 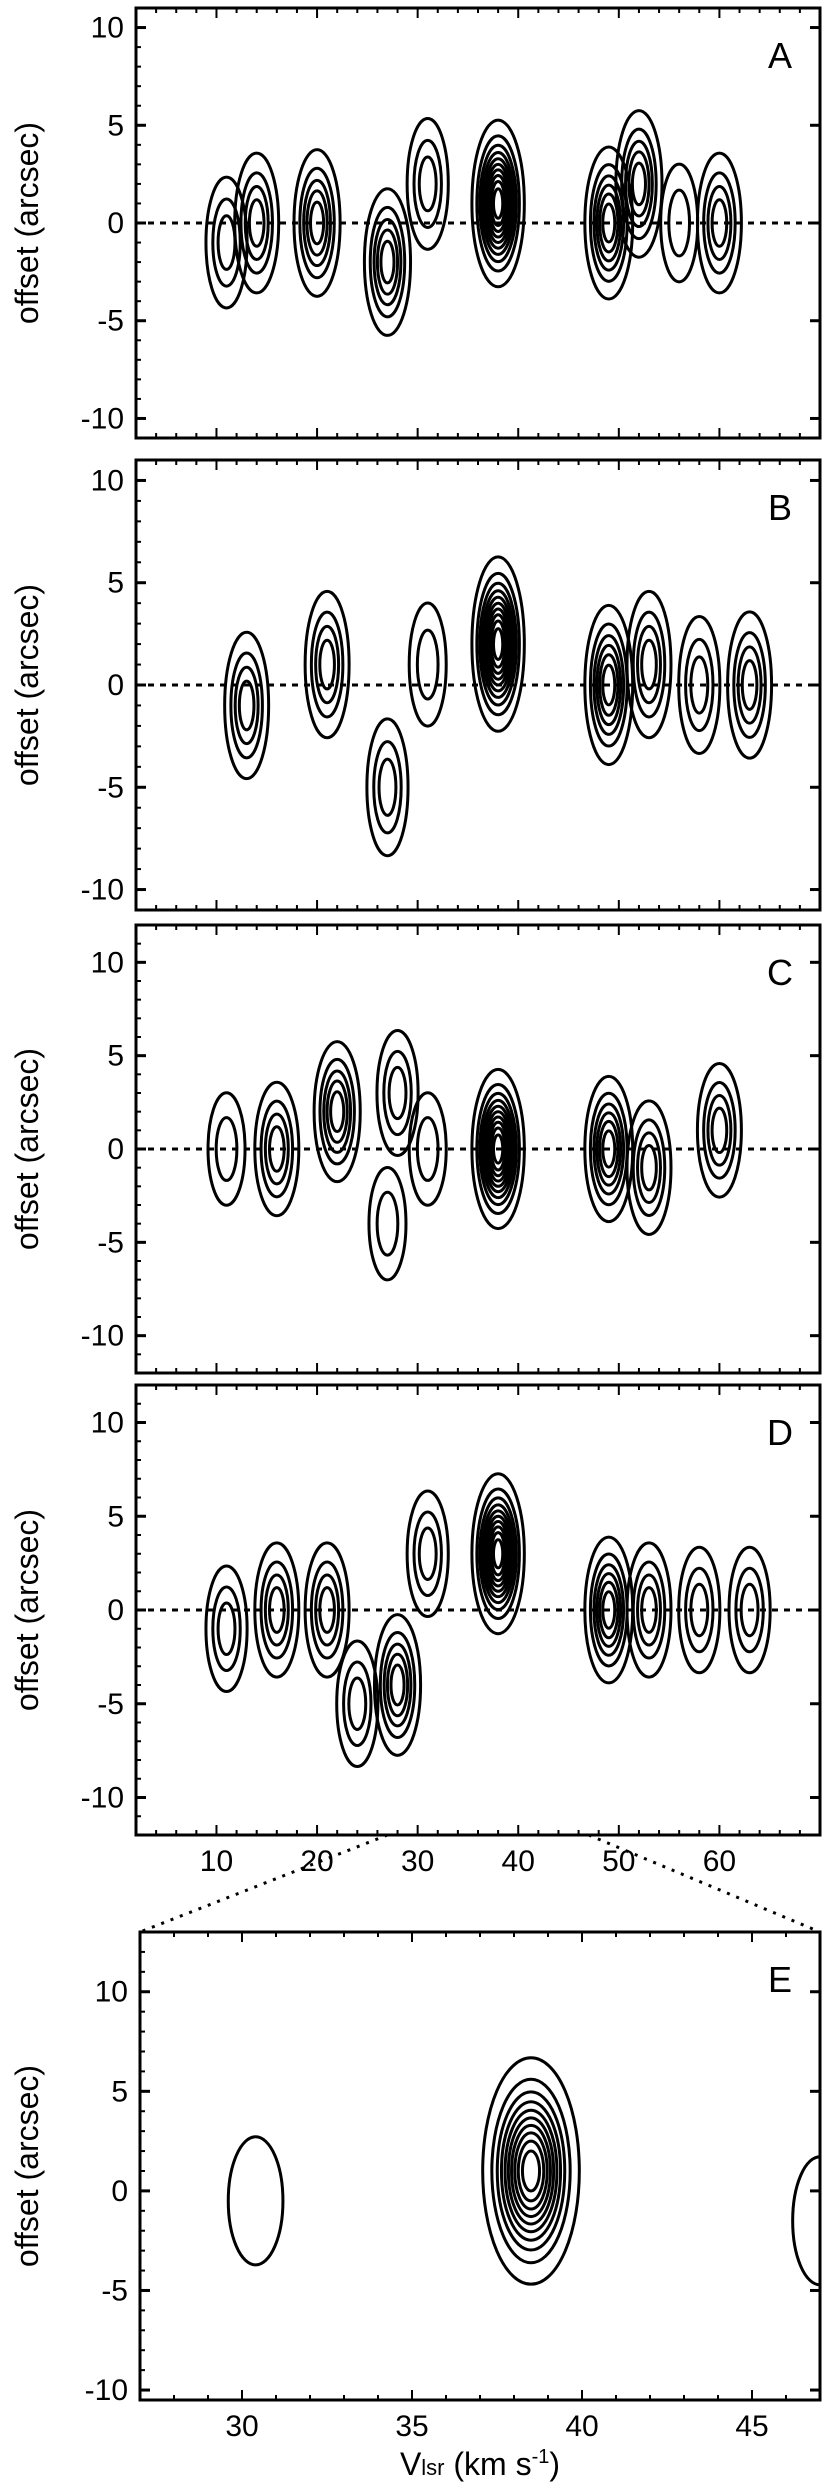 What do you see at coordinates (316, 1861) in the screenshot?
I see `x-tick-label: 20` at bounding box center [316, 1861].